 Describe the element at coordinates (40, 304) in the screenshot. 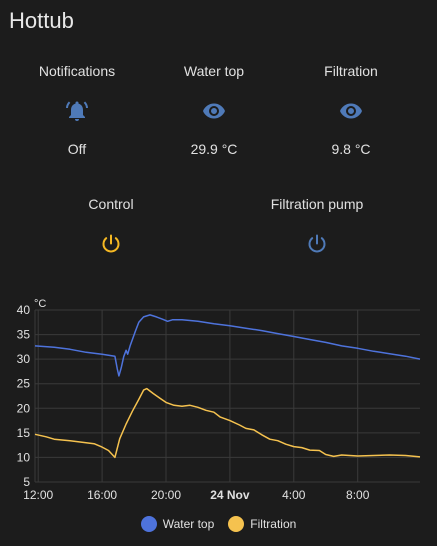

I see `y-axis-label: °C` at that location.